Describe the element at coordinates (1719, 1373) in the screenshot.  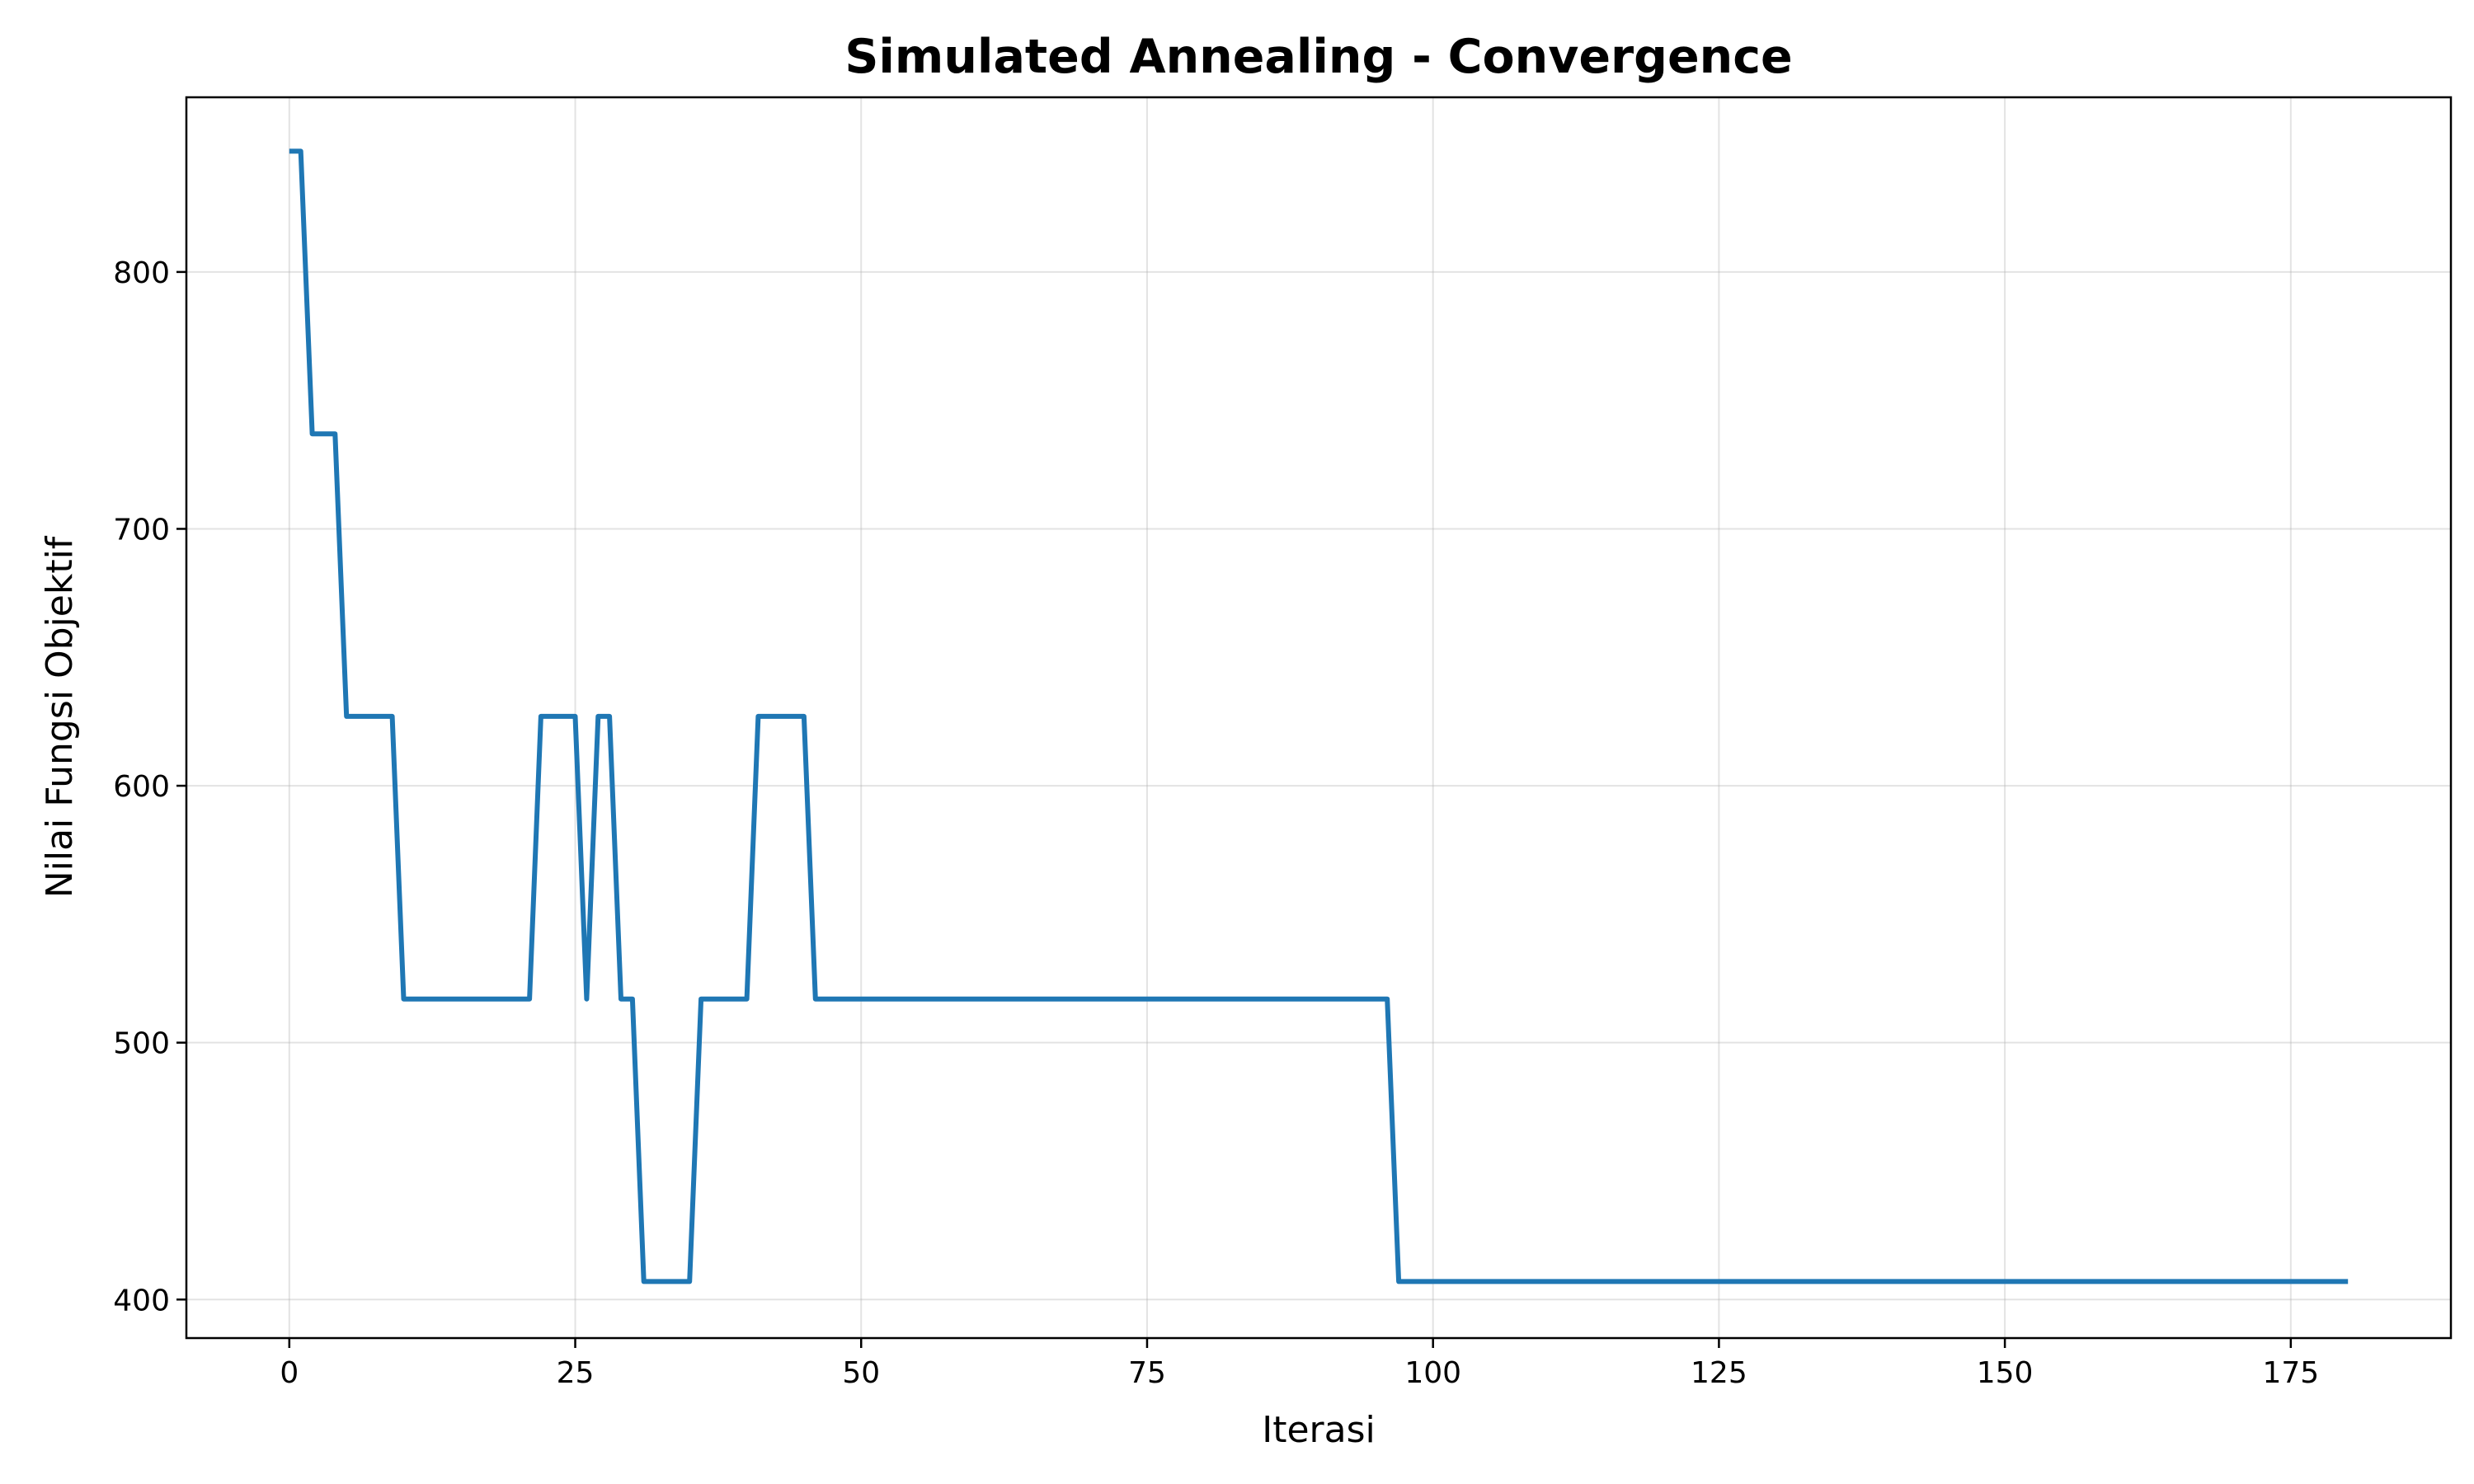
I see `x-tick-label: 125` at that location.